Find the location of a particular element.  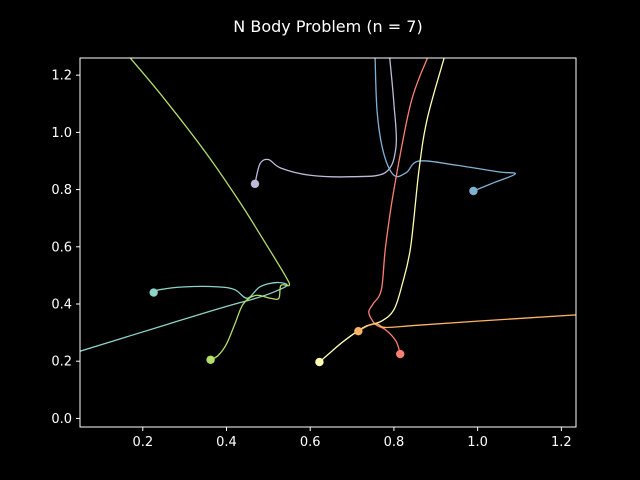

y-tick-label: 1.0 is located at coordinates (61, 133).